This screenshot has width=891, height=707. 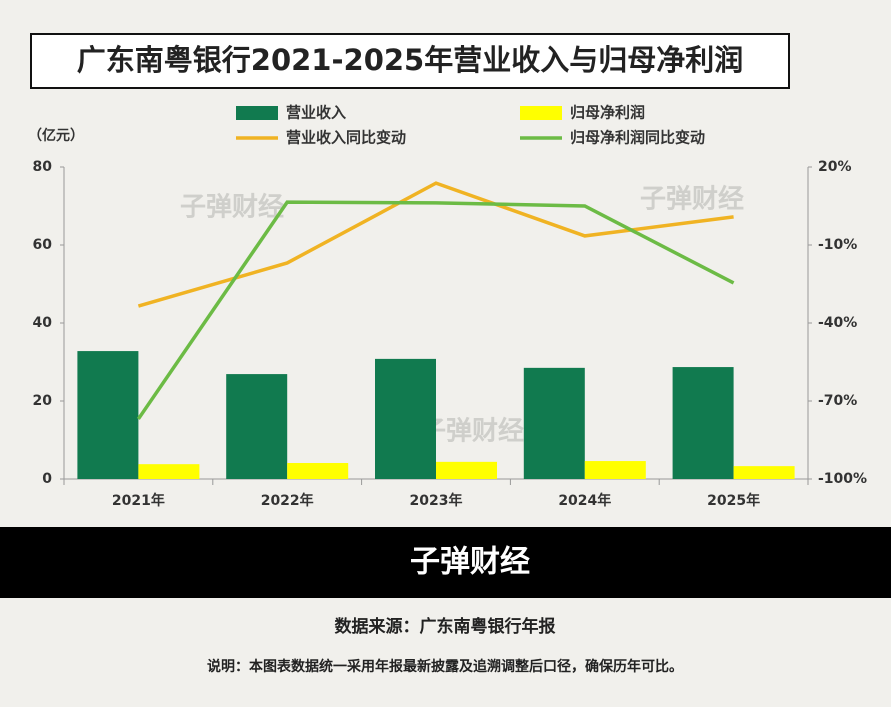 What do you see at coordinates (445, 666) in the screenshot?
I see `note: 说明：本图表数据统一采用年报最新披露及追溯调整后口径，确保历年可比。` at bounding box center [445, 666].